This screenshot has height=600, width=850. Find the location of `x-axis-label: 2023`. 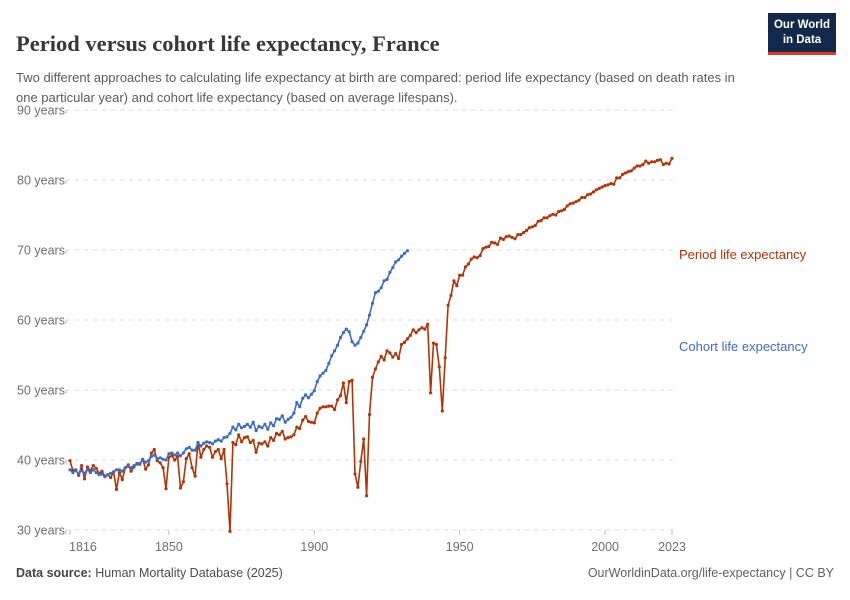

x-axis-label: 2023 is located at coordinates (672, 547).